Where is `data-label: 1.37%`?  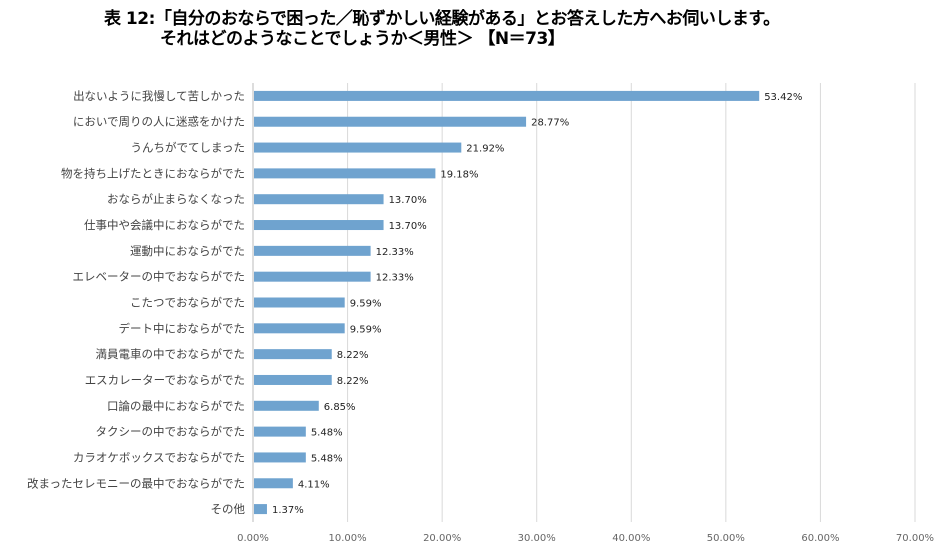
data-label: 1.37% is located at coordinates (288, 510).